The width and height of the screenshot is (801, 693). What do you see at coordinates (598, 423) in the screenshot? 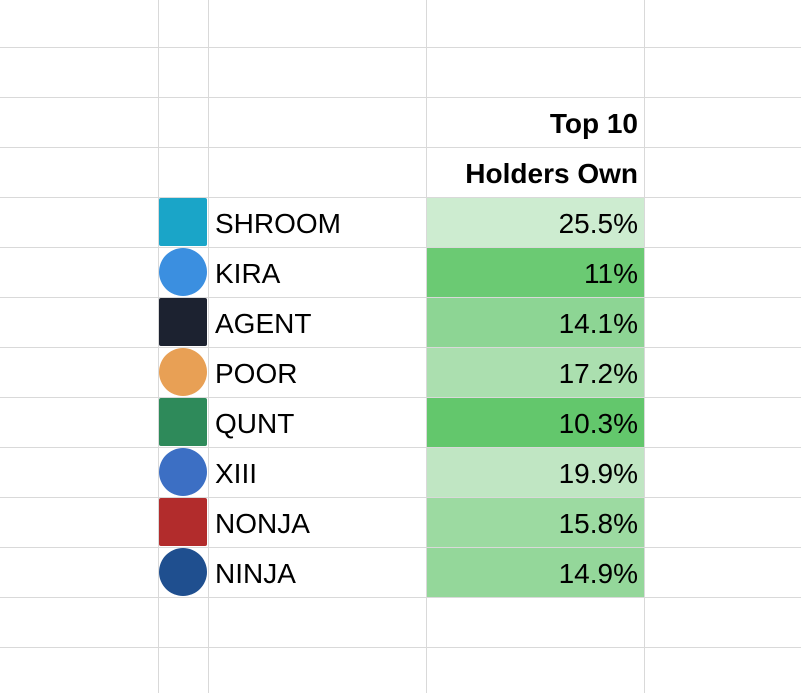
I see `holders-value: 10.3%` at bounding box center [598, 423].